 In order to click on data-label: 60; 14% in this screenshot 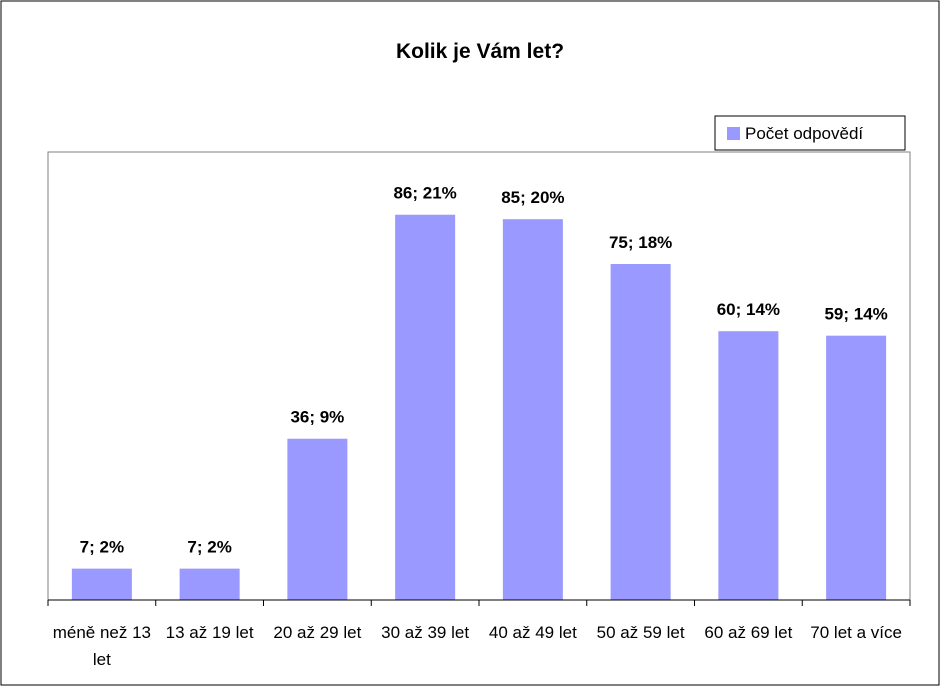, I will do `click(748, 309)`.